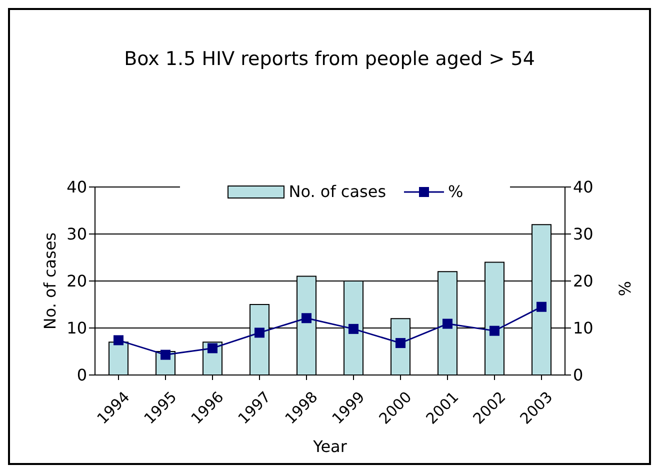 This screenshot has height=473, width=659. What do you see at coordinates (583, 328) in the screenshot?
I see `y2-tick-label: 10` at bounding box center [583, 328].